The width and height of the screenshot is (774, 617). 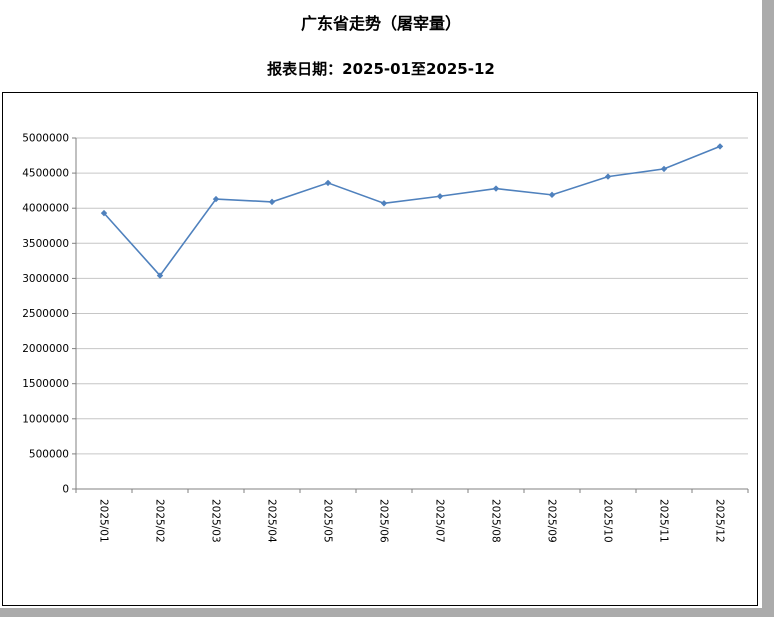 I want to click on page-title: 广东省走势（屠宰量）, so click(x=380, y=23).